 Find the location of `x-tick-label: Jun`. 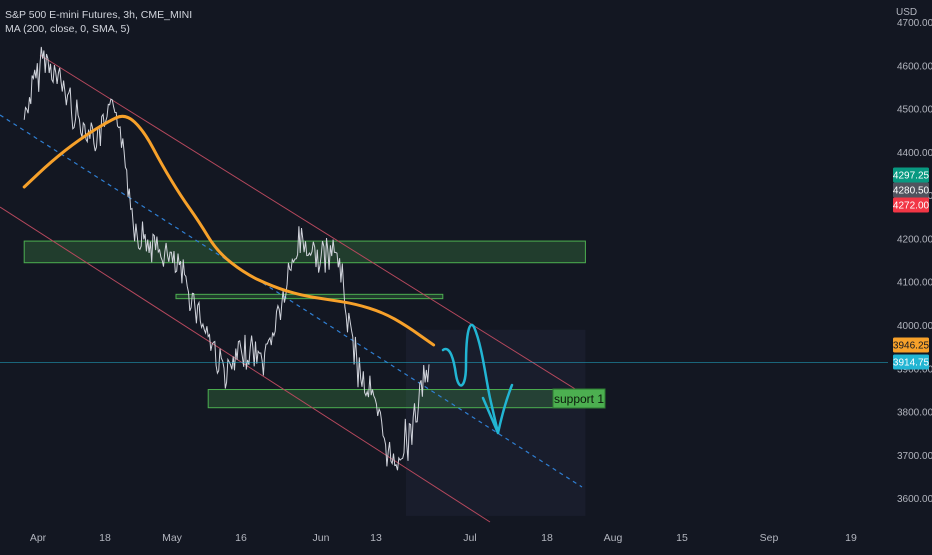

x-tick-label: Jun is located at coordinates (321, 538).